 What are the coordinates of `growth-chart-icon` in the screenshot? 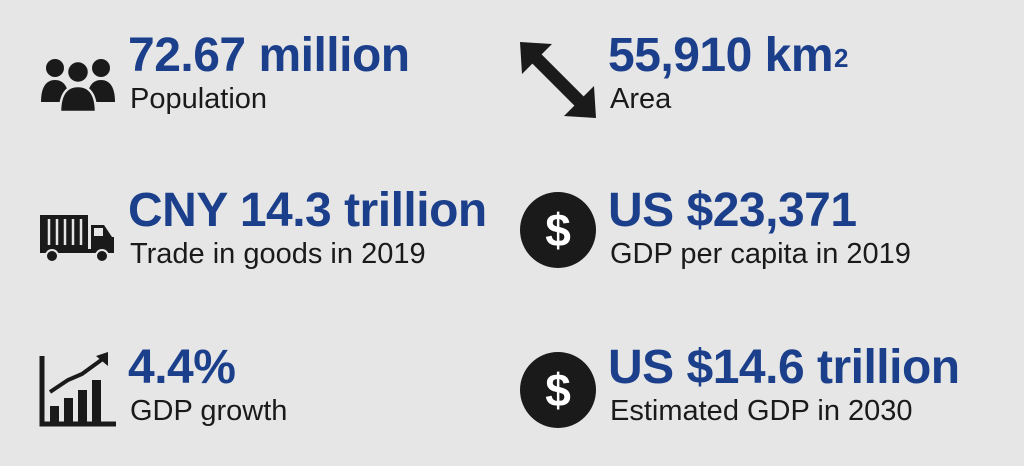 It's located at (78, 388).